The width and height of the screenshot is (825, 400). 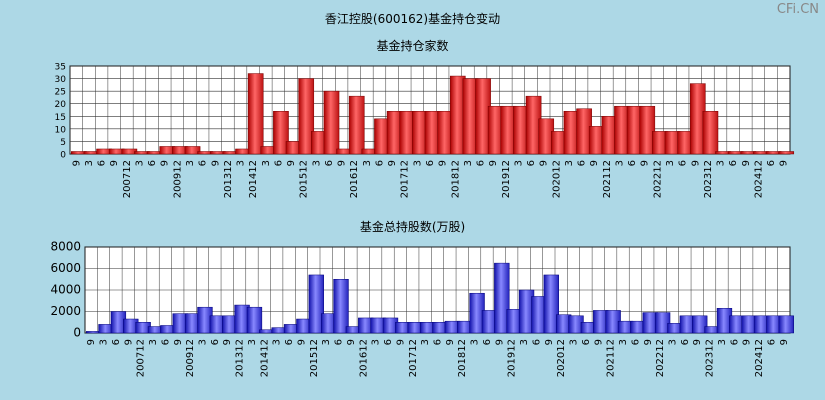 What do you see at coordinates (363, 358) in the screenshot?
I see `x-tick-label-1: 201612` at bounding box center [363, 358].